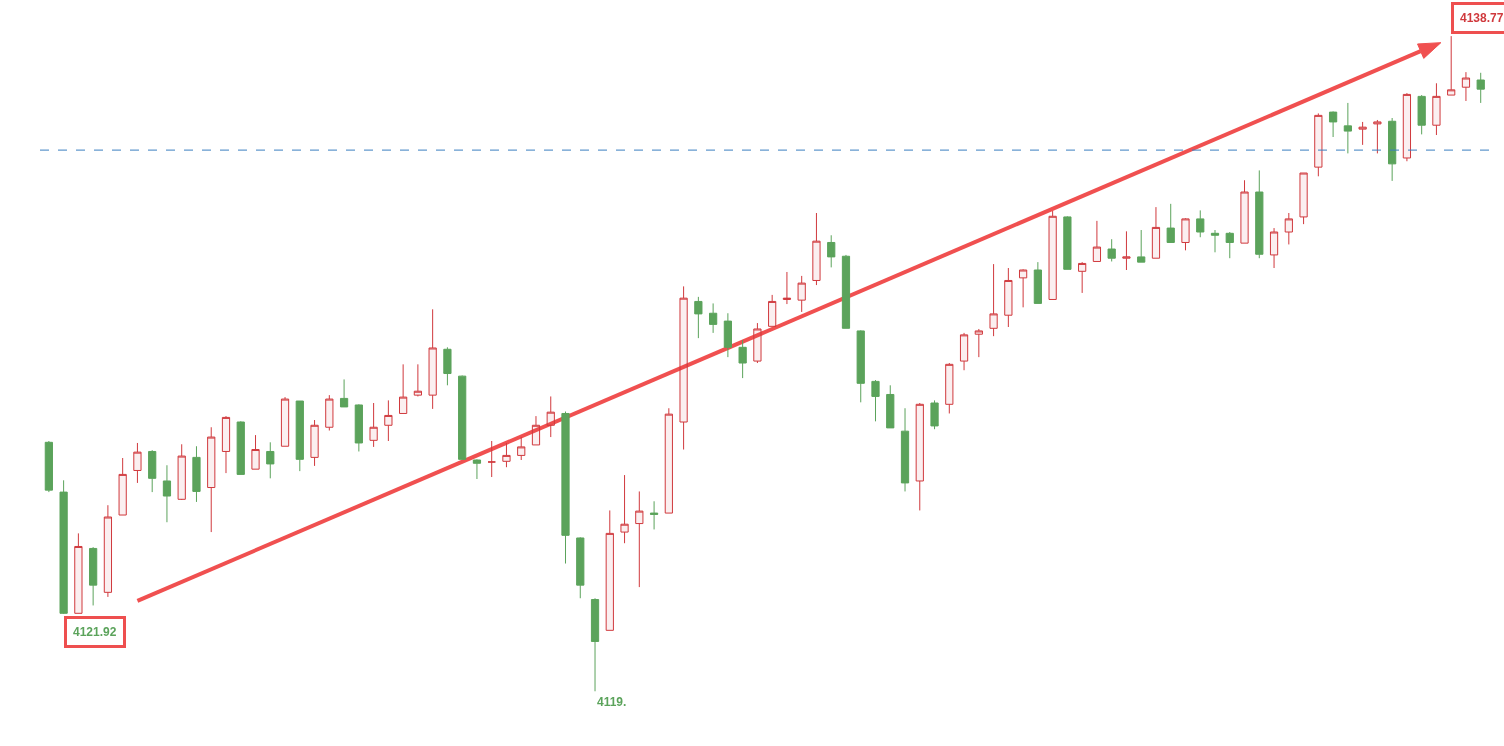 The height and width of the screenshot is (746, 1504). What do you see at coordinates (612, 702) in the screenshot?
I see `text: 4119.` at bounding box center [612, 702].